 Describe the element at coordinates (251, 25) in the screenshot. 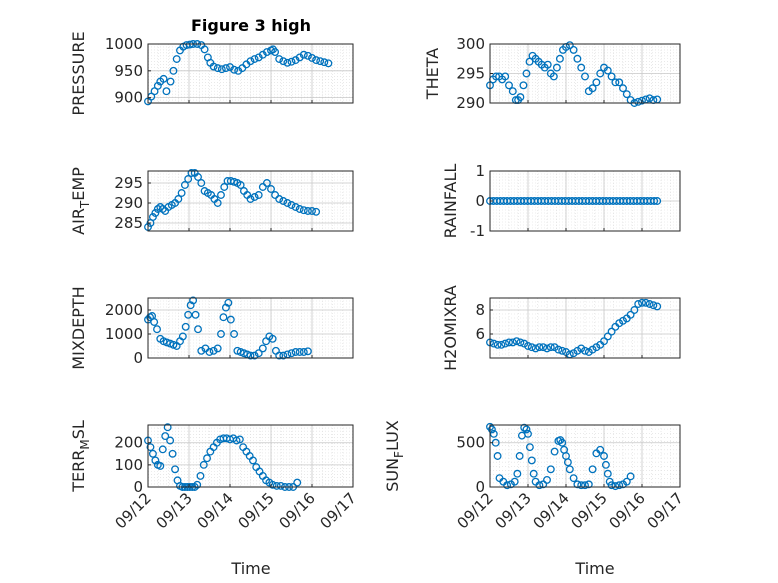

I see `figure-title: Figure 3 high` at that location.